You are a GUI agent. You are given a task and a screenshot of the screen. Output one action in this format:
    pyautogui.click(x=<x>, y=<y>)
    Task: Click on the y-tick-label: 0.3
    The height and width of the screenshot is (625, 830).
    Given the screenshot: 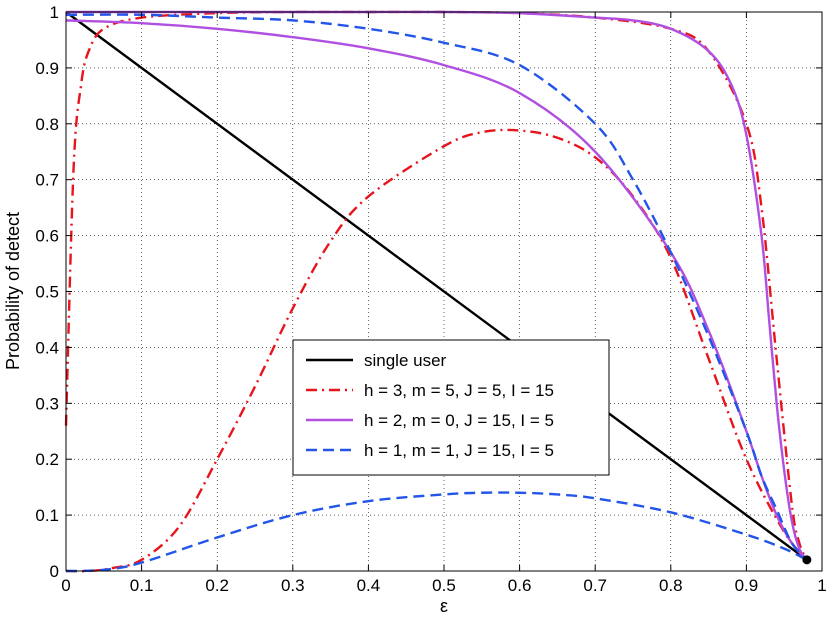 What is the action you would take?
    pyautogui.click(x=47, y=403)
    